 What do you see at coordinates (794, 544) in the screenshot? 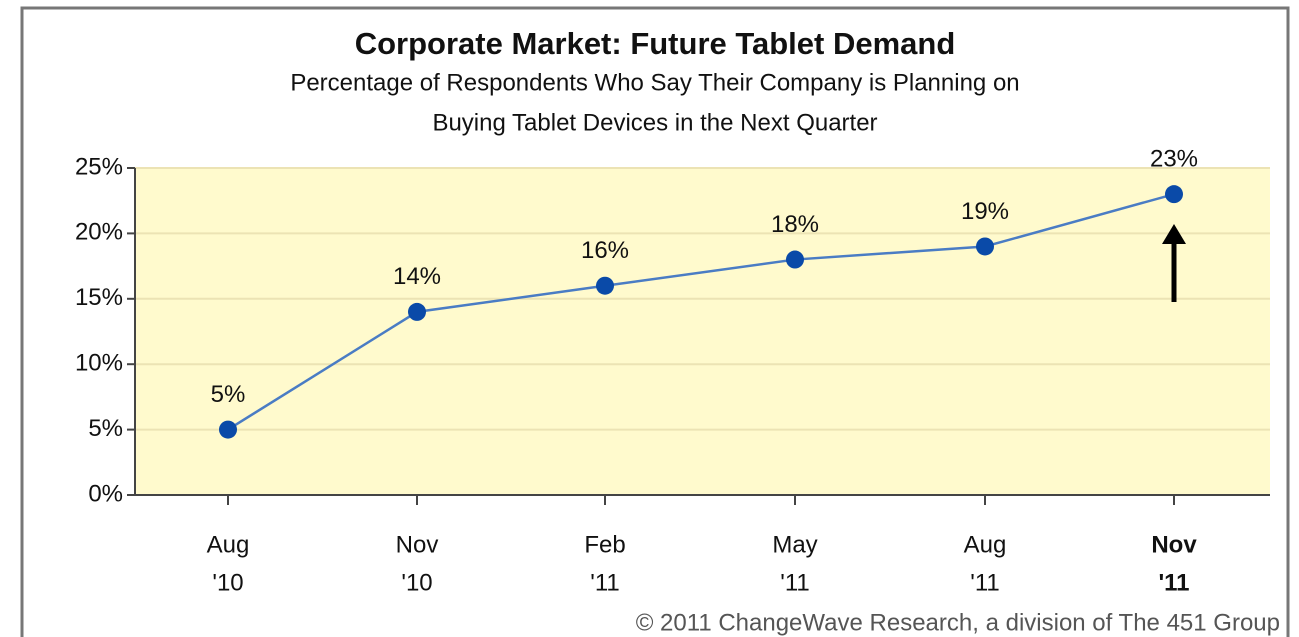
I see `x-tick-label: May` at bounding box center [794, 544].